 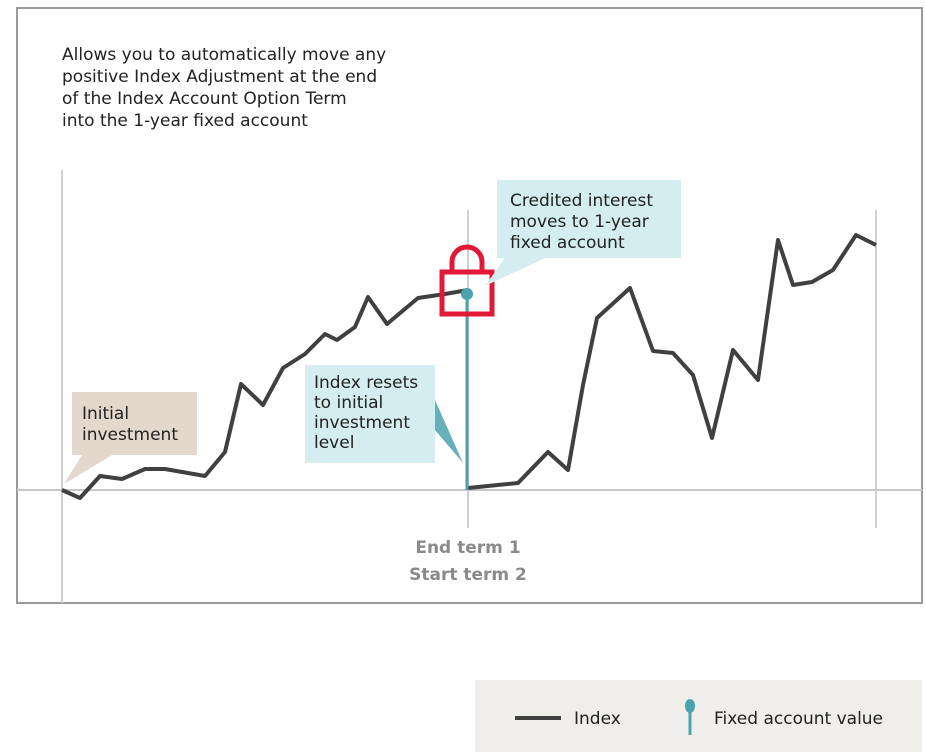 What do you see at coordinates (579, 222) in the screenshot?
I see `callout-line: moves to 1-year` at bounding box center [579, 222].